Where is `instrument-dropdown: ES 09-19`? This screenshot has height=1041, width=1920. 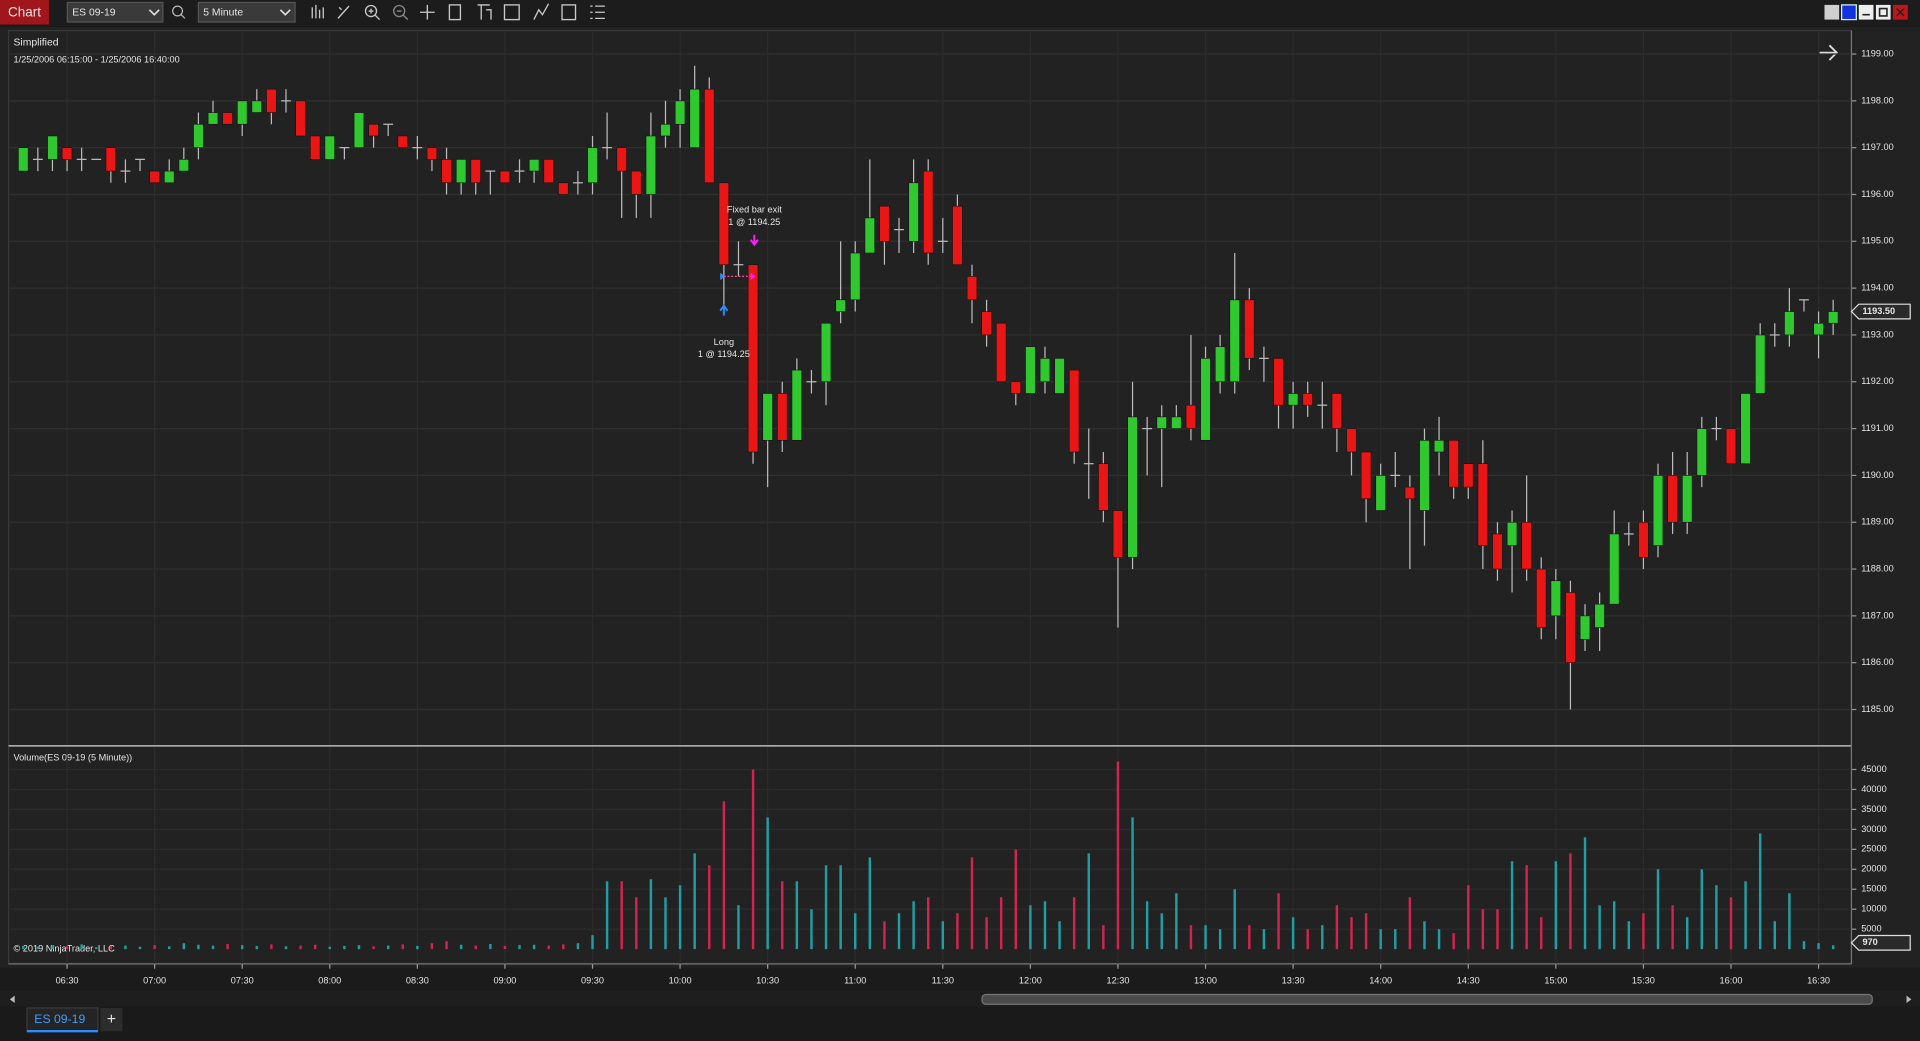
instrument-dropdown: ES 09-19 is located at coordinates (115, 12).